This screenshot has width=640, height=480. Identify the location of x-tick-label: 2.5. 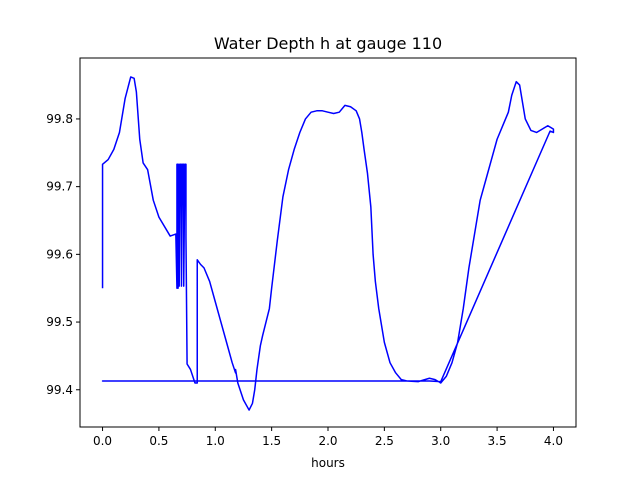
(384, 441).